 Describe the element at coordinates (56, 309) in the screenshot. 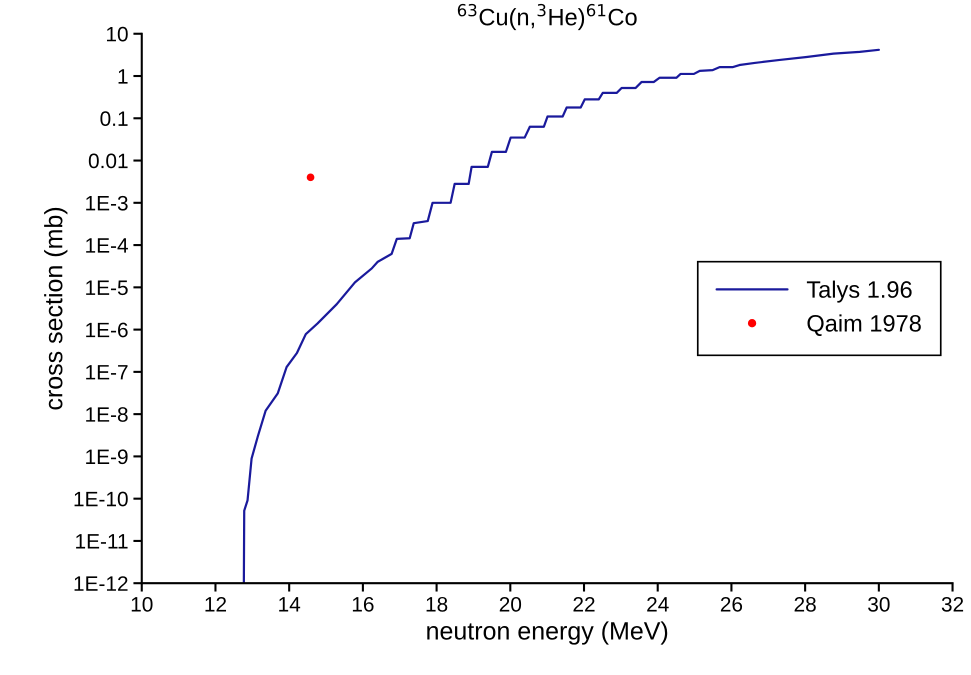

I see `y-axis-title: cross section (mb)` at that location.